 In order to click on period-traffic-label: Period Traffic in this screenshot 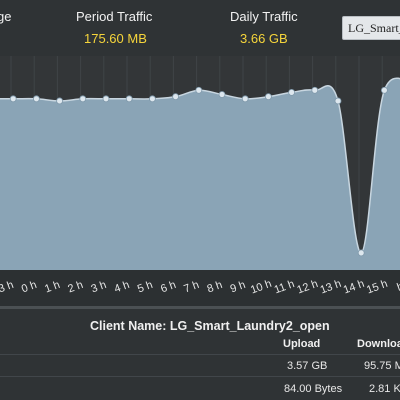, I will do `click(114, 16)`.